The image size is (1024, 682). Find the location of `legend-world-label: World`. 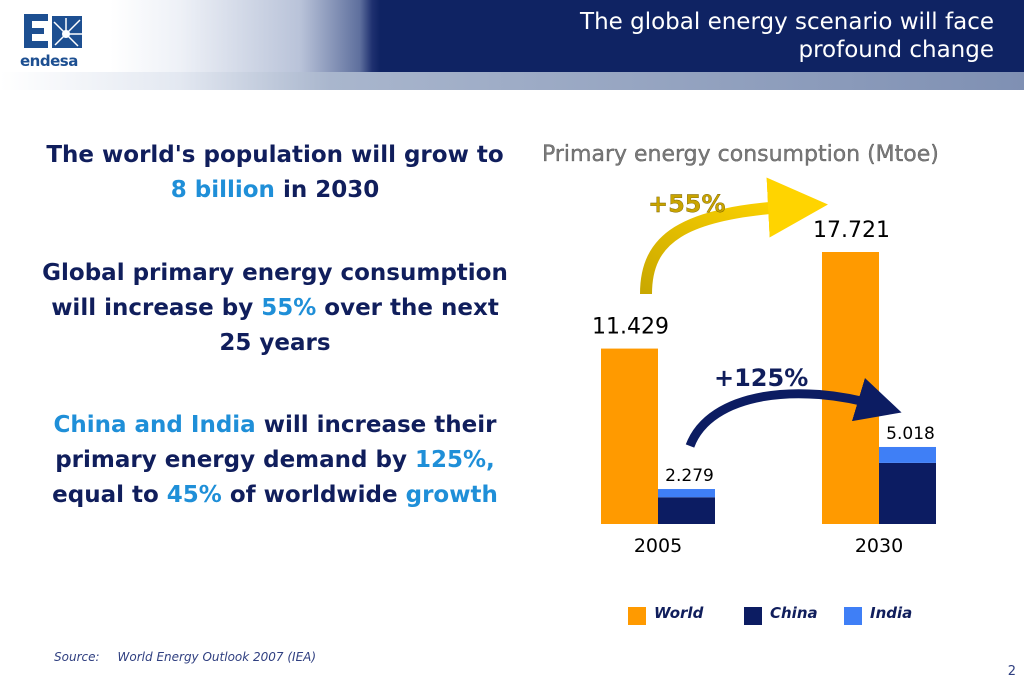

legend-world-label: World is located at coordinates (679, 613).